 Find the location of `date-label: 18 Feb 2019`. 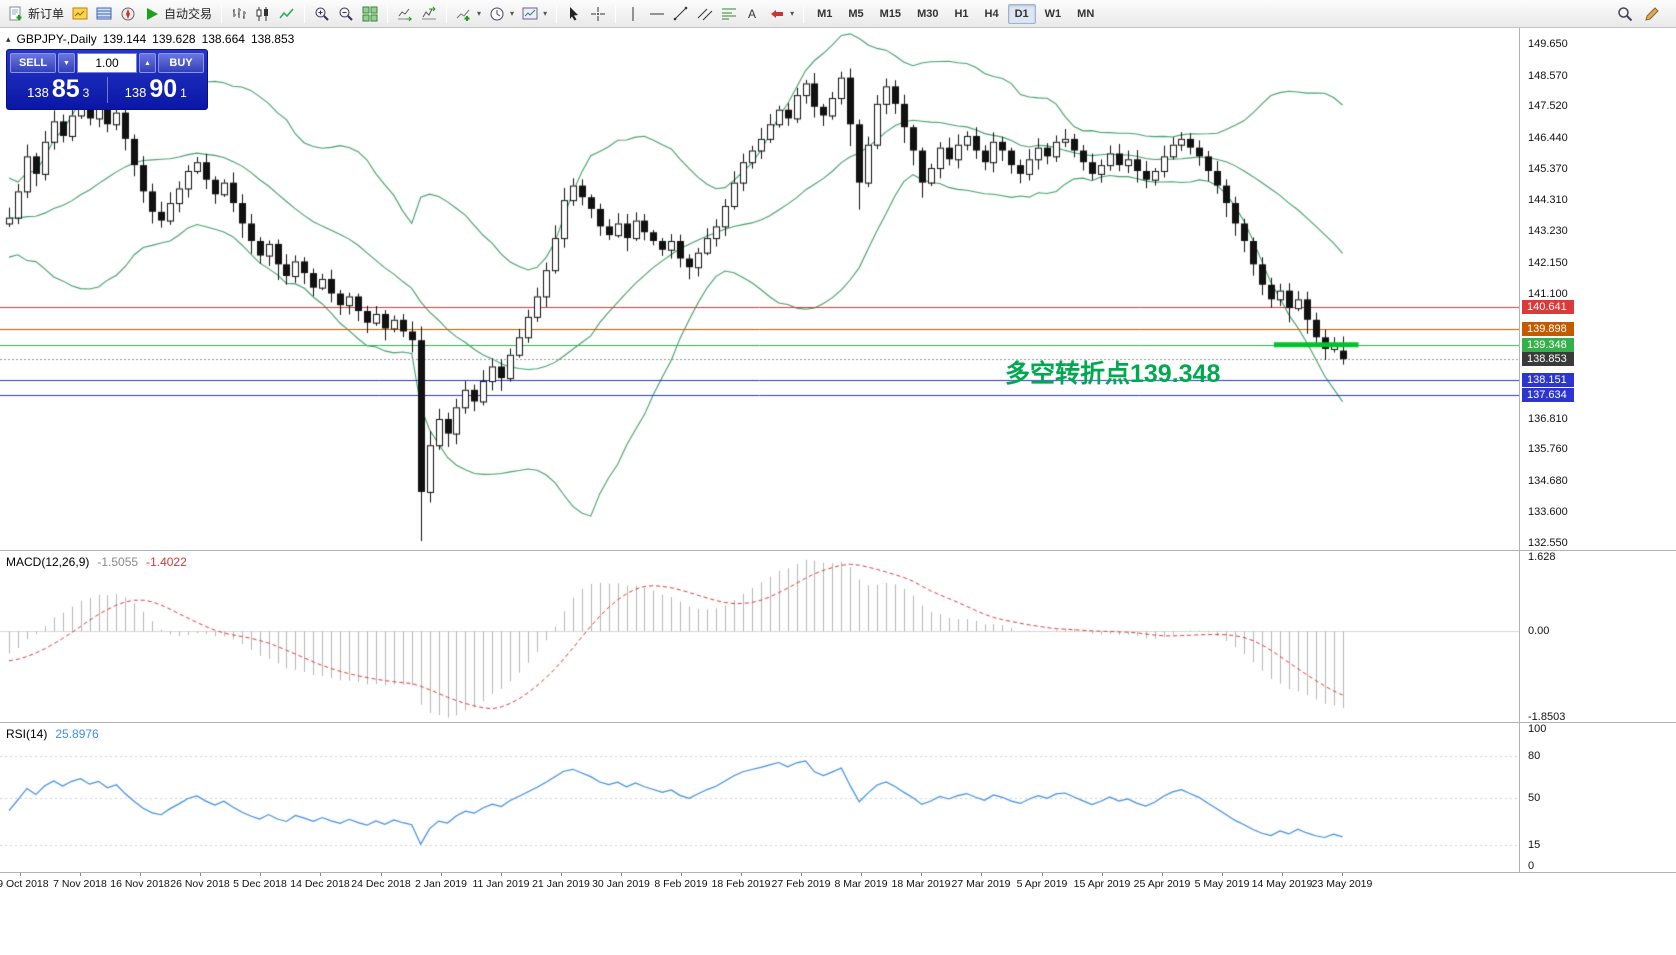

date-label: 18 Feb 2019 is located at coordinates (741, 884).